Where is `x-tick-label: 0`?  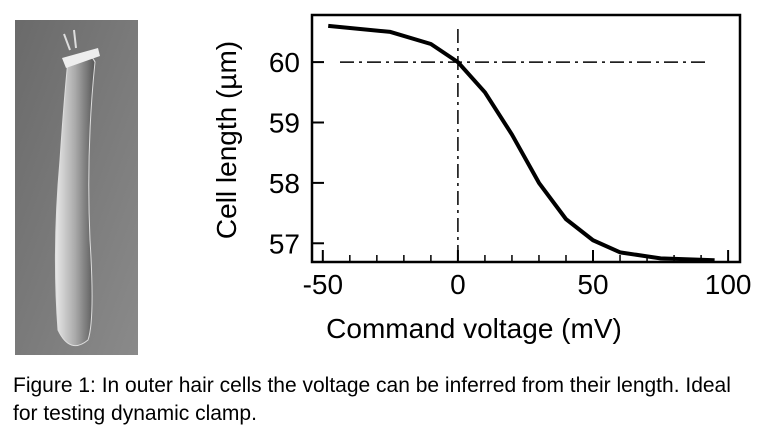
x-tick-label: 0 is located at coordinates (458, 284).